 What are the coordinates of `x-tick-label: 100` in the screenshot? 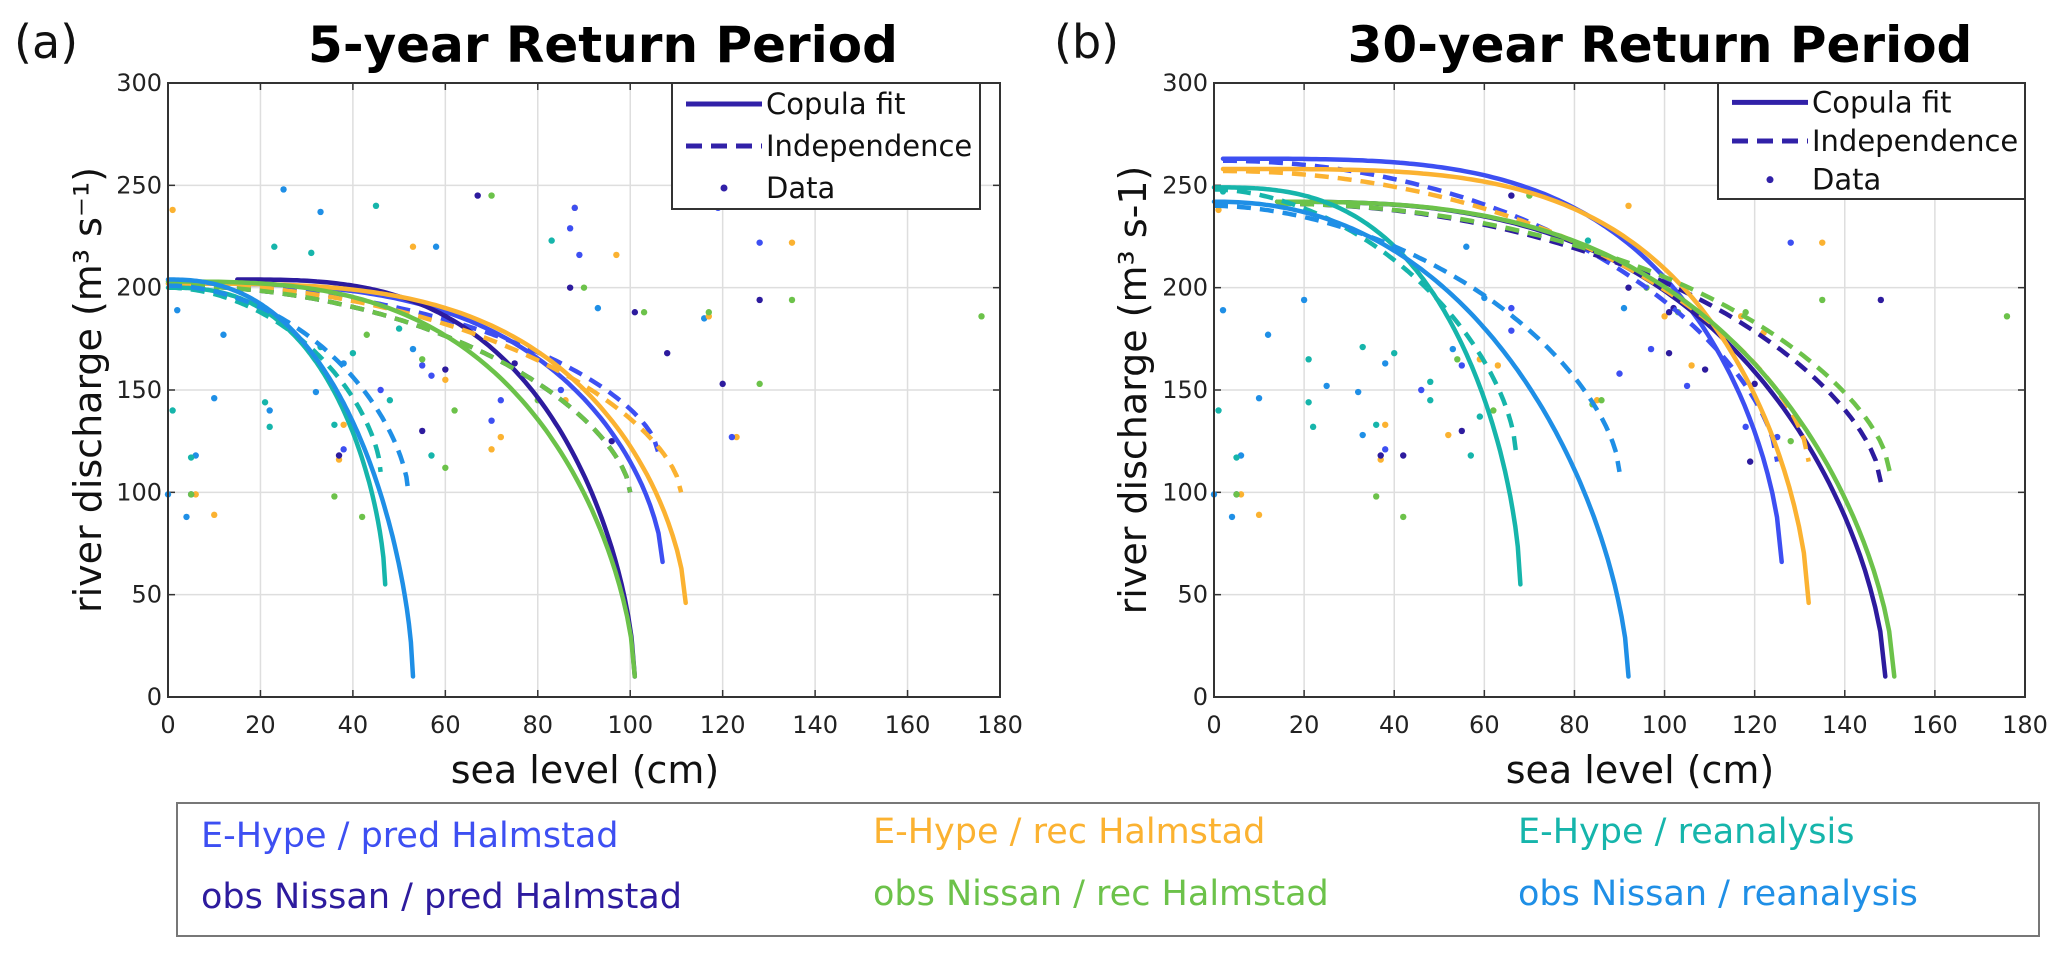 It's located at (1665, 725).